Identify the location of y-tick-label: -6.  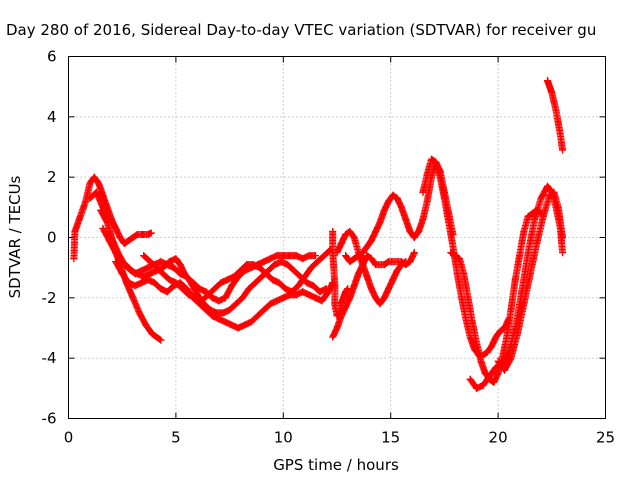
(49, 419).